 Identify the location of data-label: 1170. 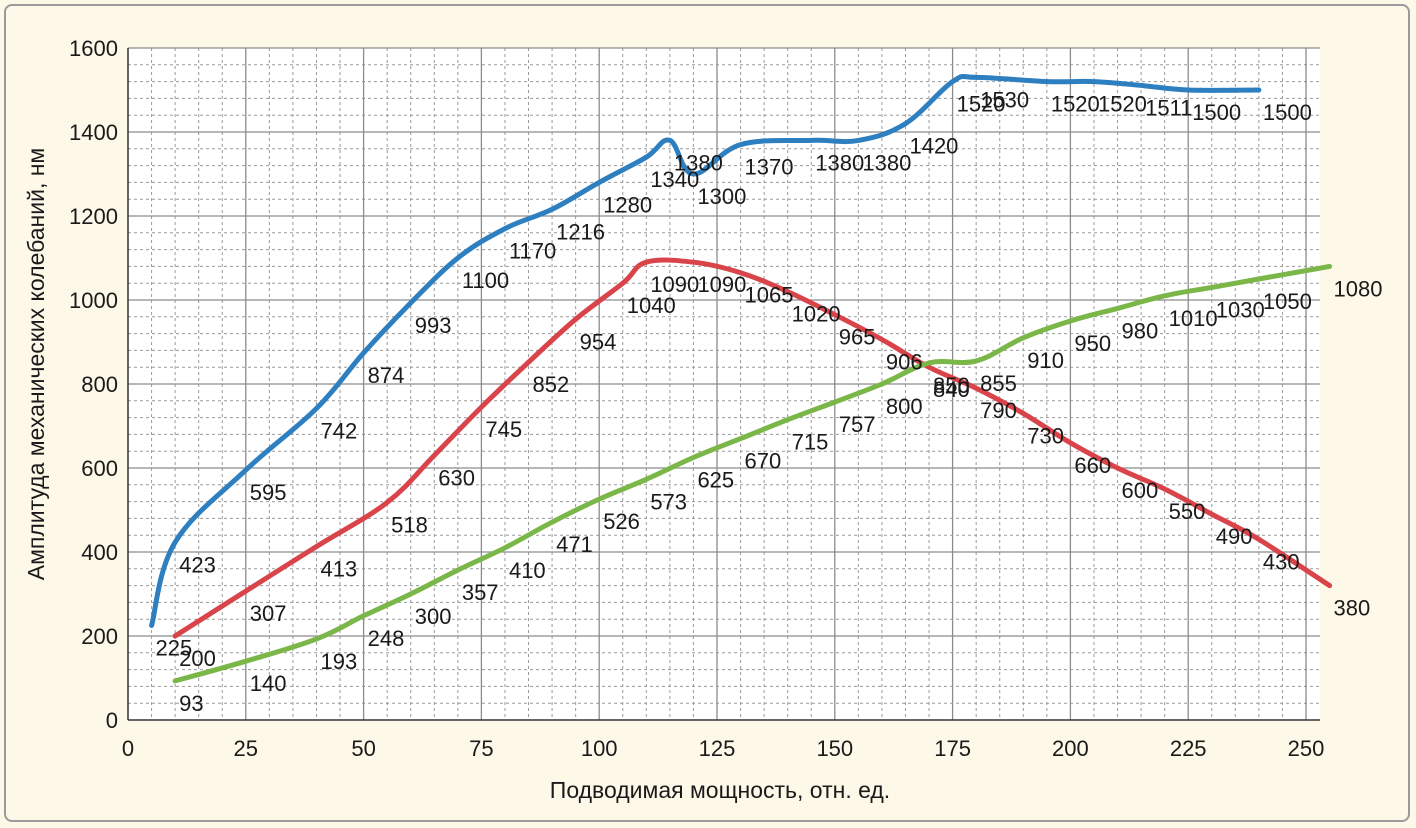
(532, 251).